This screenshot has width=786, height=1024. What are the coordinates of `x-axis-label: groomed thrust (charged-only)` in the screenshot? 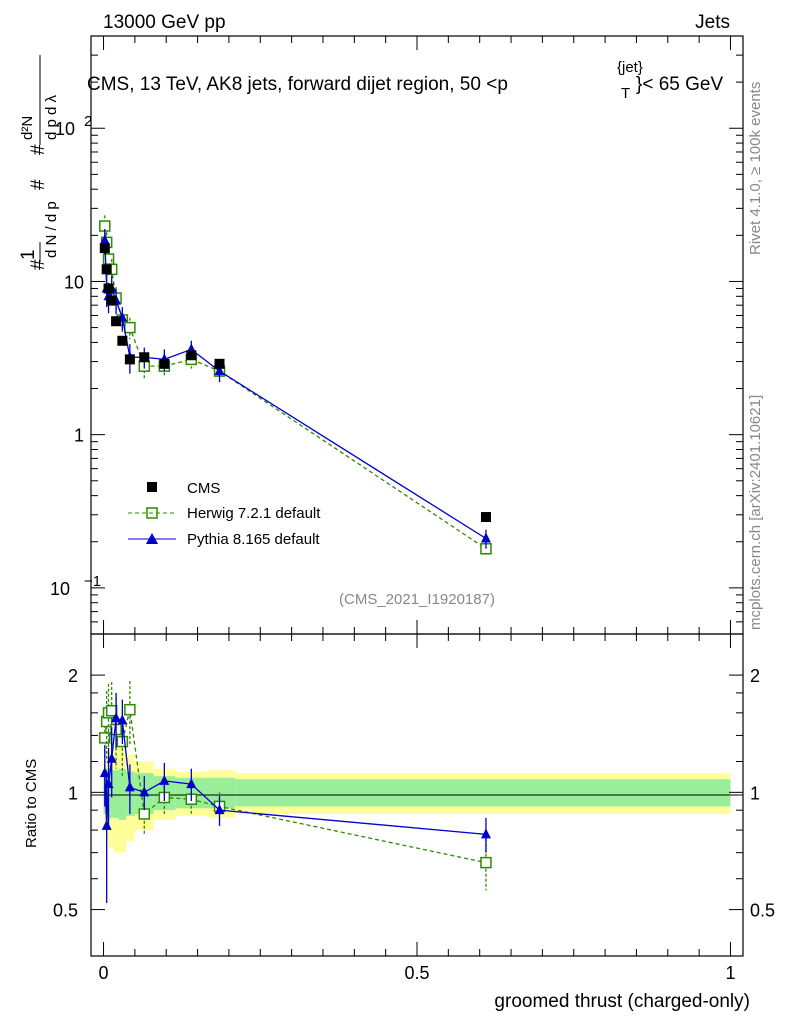 It's located at (622, 1001).